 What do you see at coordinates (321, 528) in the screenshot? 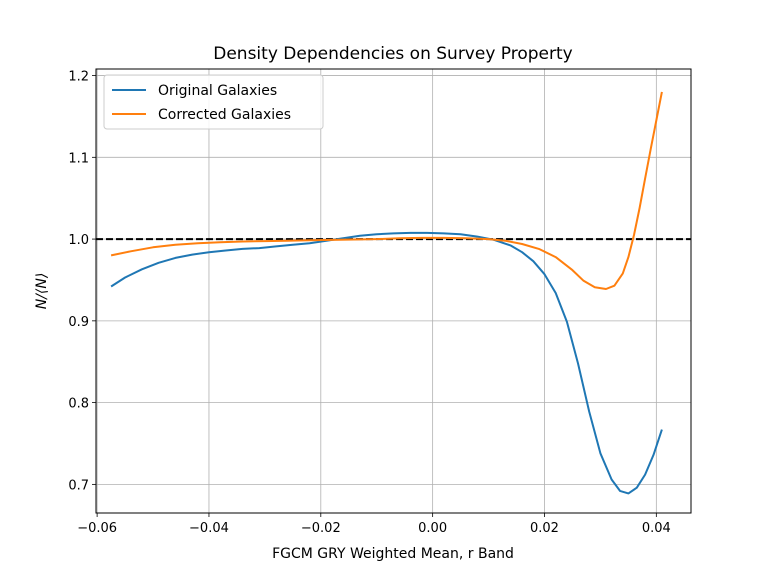
I see `x-tick-label: −0.02` at bounding box center [321, 528].